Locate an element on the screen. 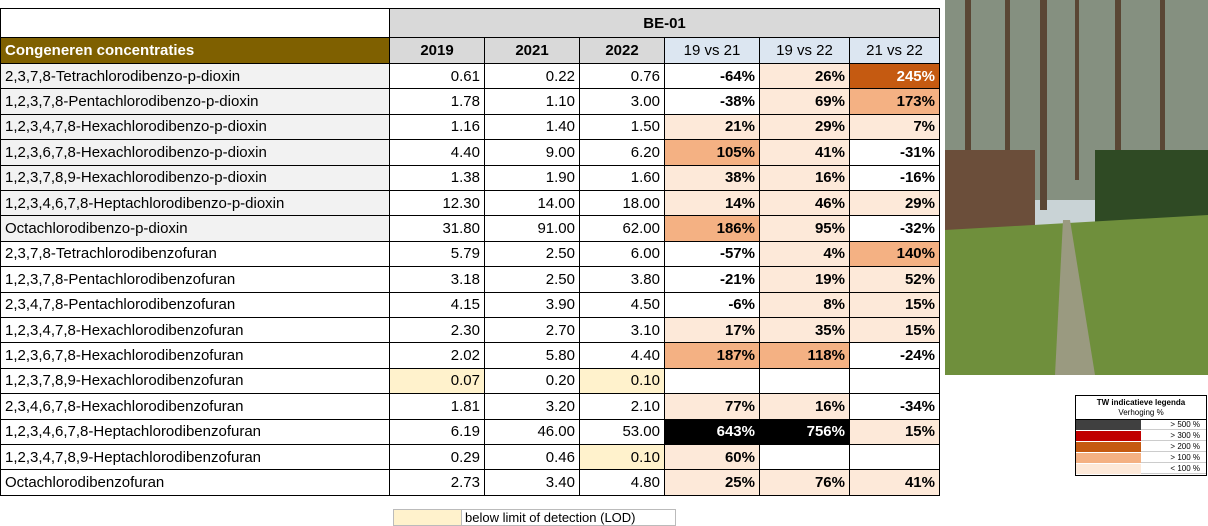 Image resolution: width=1208 pixels, height=526 pixels. concentration-cell: 6.20 is located at coordinates (622, 153).